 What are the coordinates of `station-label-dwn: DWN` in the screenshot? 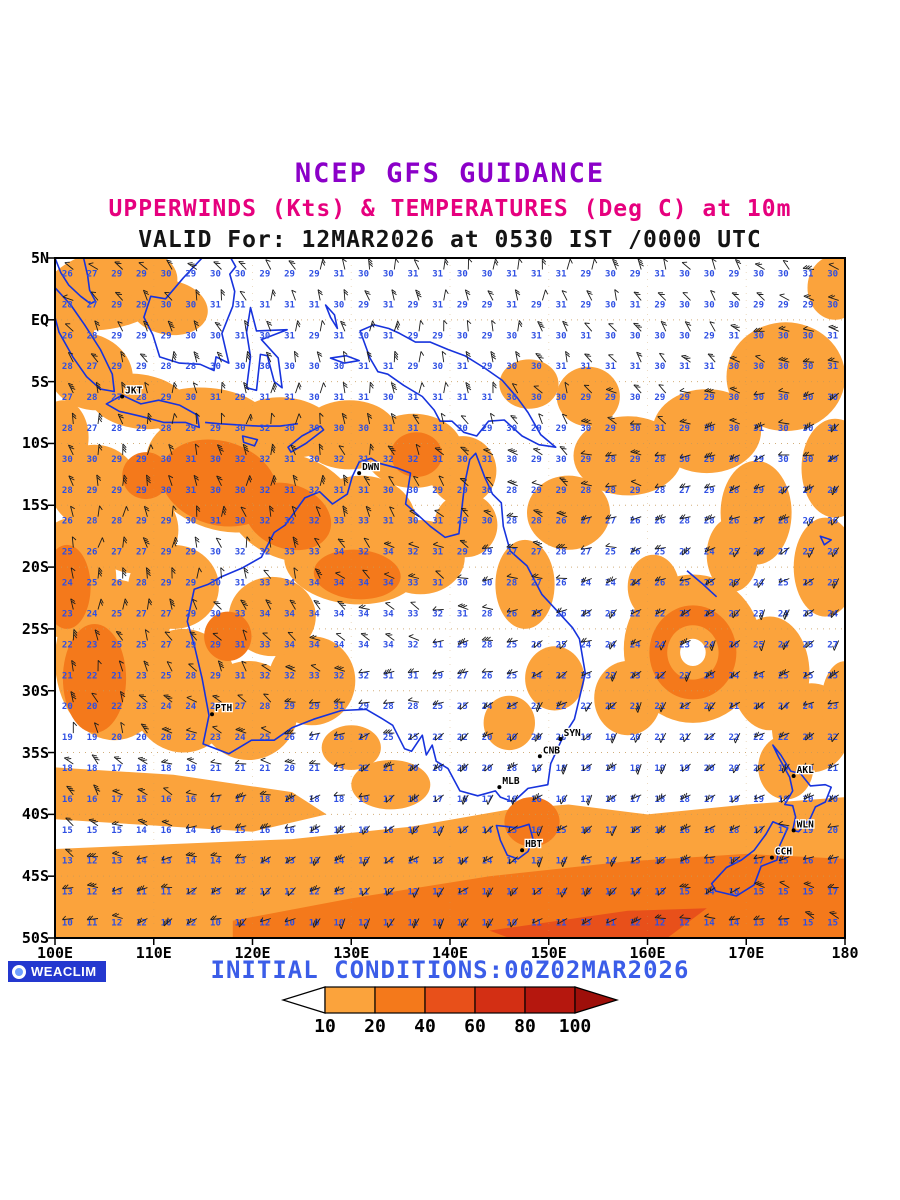 It's located at (370, 467).